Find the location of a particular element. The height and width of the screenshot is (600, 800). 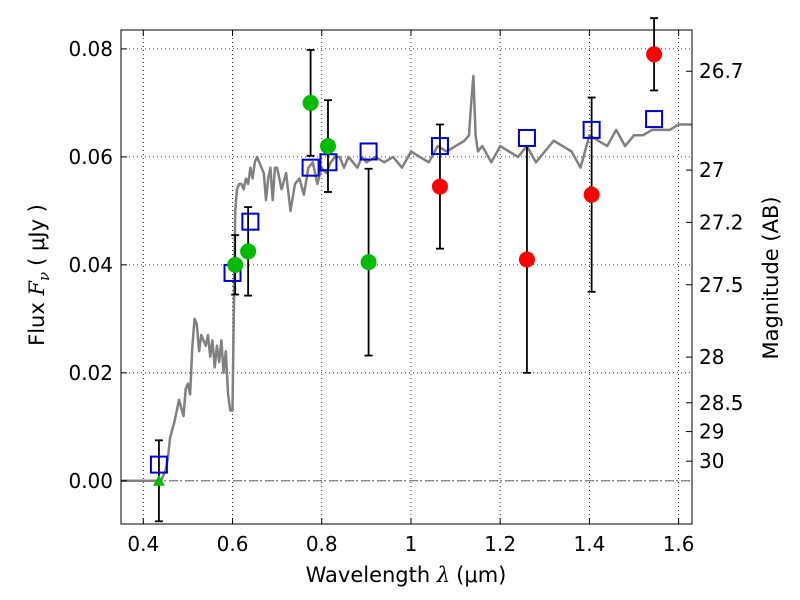

y-tick-label: 0.04 is located at coordinates (90, 265).